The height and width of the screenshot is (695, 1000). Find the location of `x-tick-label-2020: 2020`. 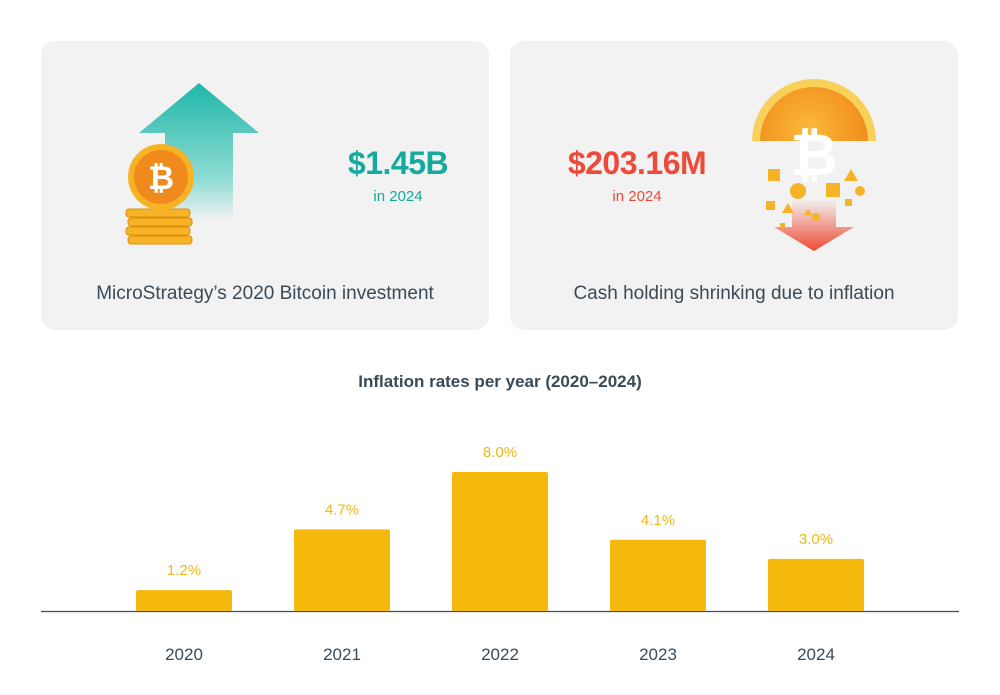

x-tick-label-2020: 2020 is located at coordinates (184, 654).